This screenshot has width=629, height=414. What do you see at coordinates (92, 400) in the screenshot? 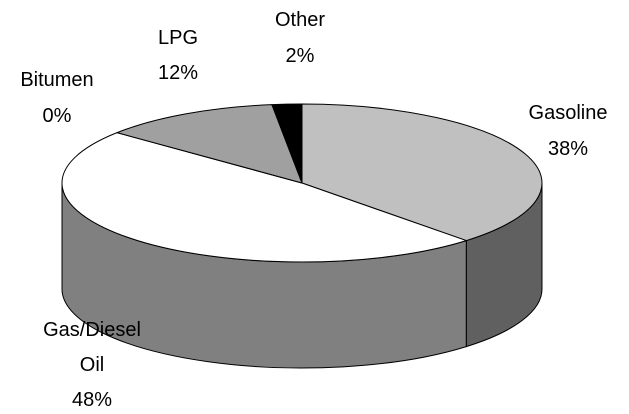
I see `label-gas-diesel-oil-pct: 48%` at bounding box center [92, 400].